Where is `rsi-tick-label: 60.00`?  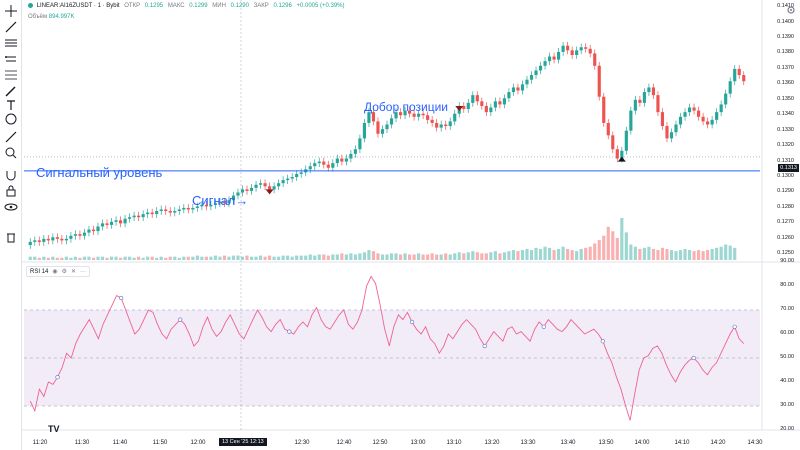
rsi-tick-label: 60.00 is located at coordinates (787, 333).